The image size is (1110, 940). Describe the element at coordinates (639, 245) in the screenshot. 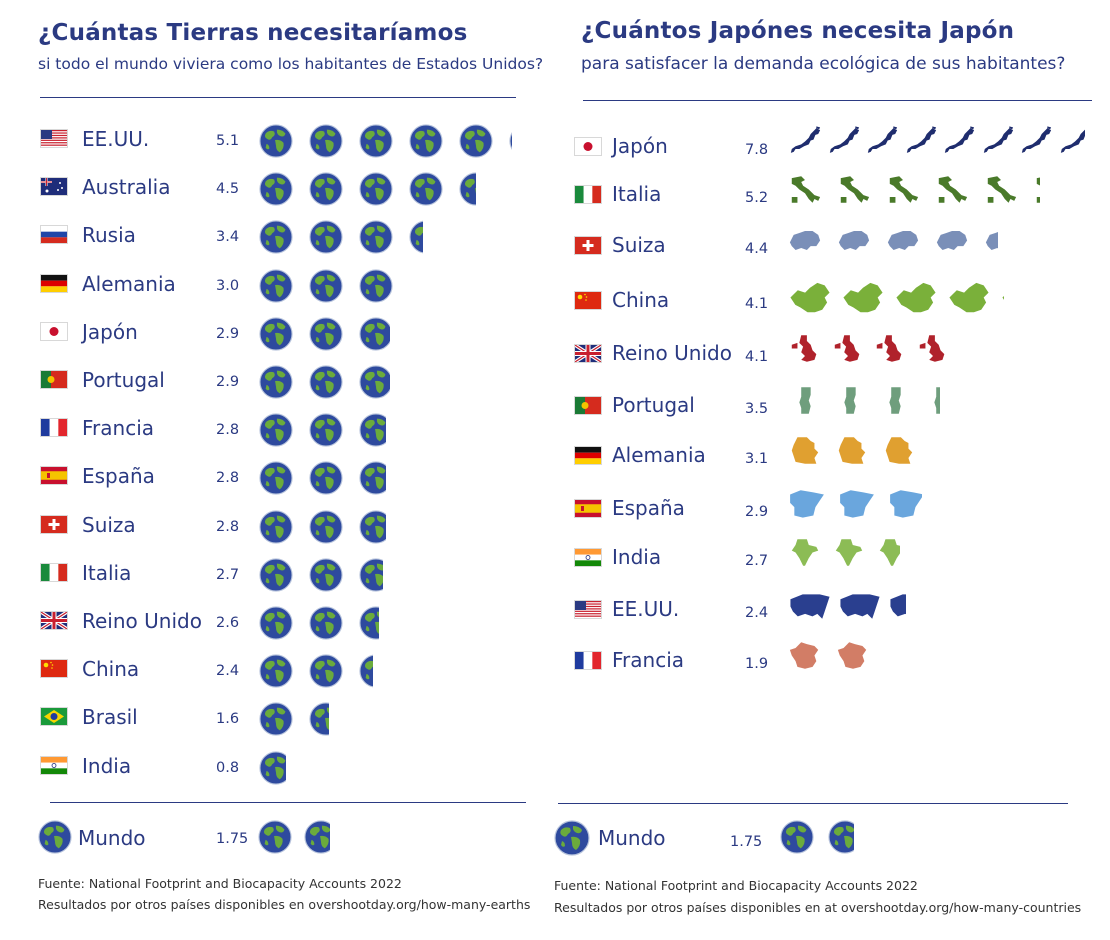

I see `country-label: Suiza` at that location.